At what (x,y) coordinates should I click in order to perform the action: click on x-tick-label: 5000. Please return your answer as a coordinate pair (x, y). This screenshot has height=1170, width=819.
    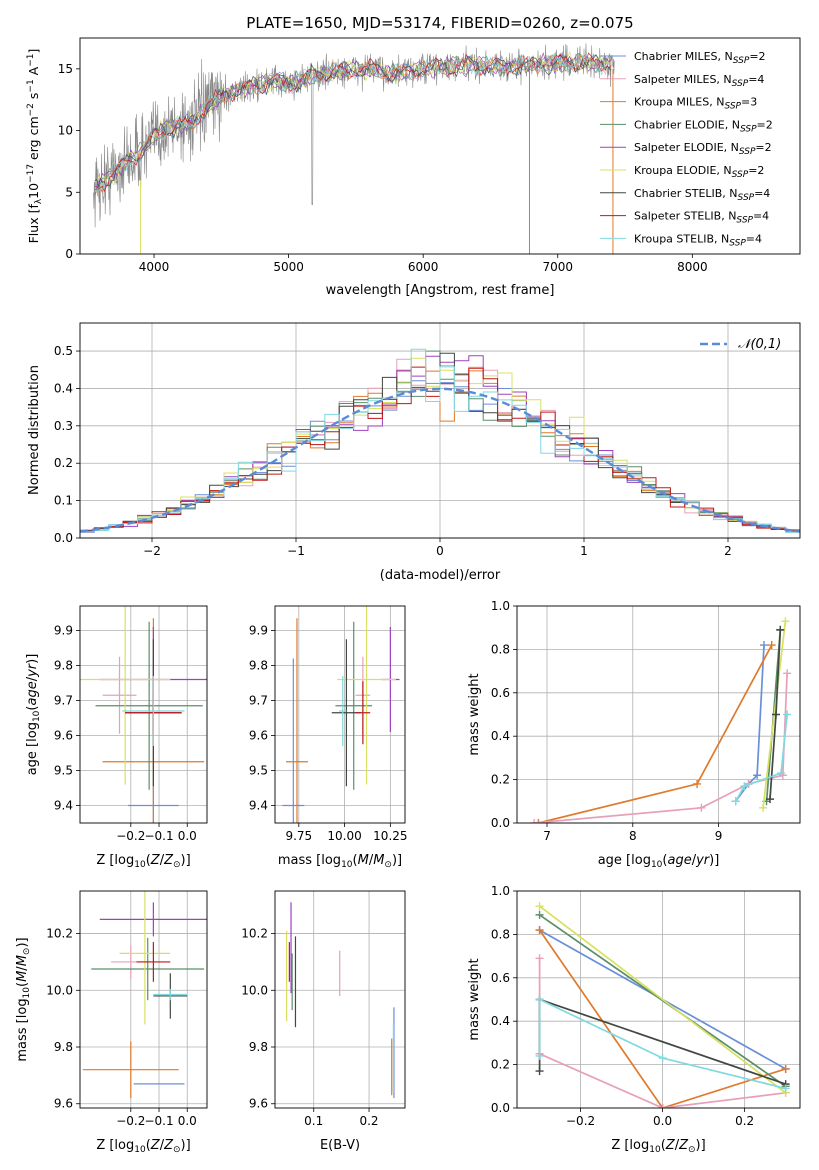
    Looking at the image, I should click on (288, 267).